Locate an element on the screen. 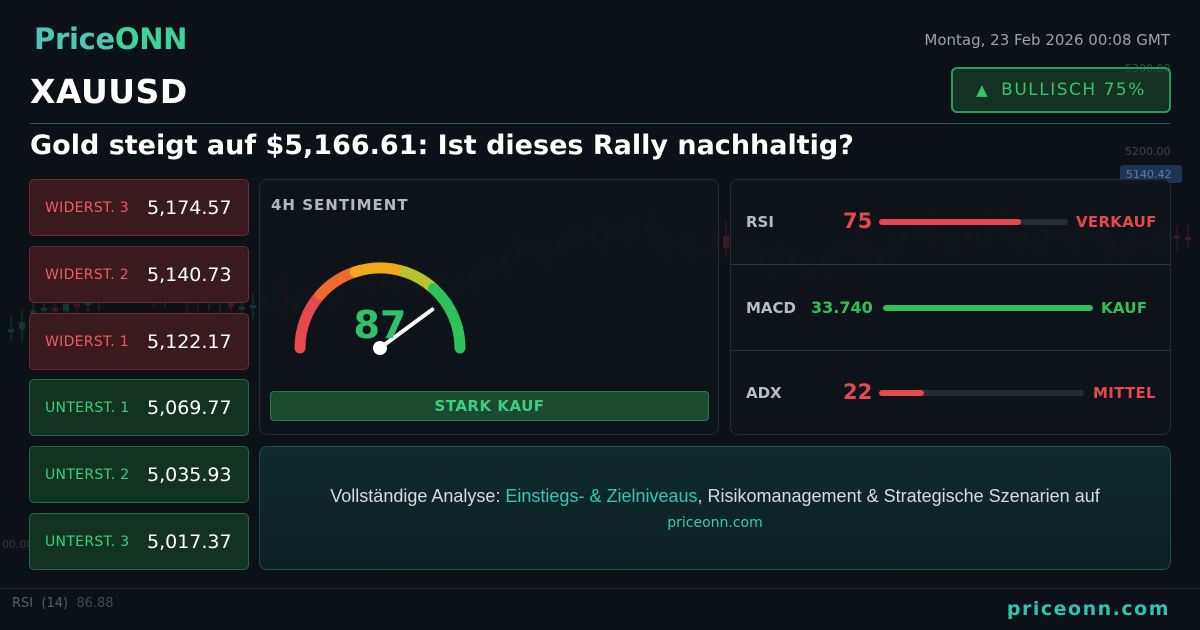  indicator-bar-rsi is located at coordinates (973, 222).